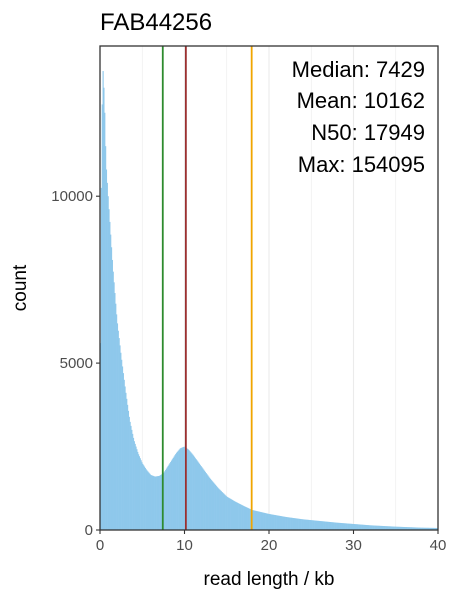 This screenshot has height=600, width=450. I want to click on chart-title: FAB44256, so click(156, 22).